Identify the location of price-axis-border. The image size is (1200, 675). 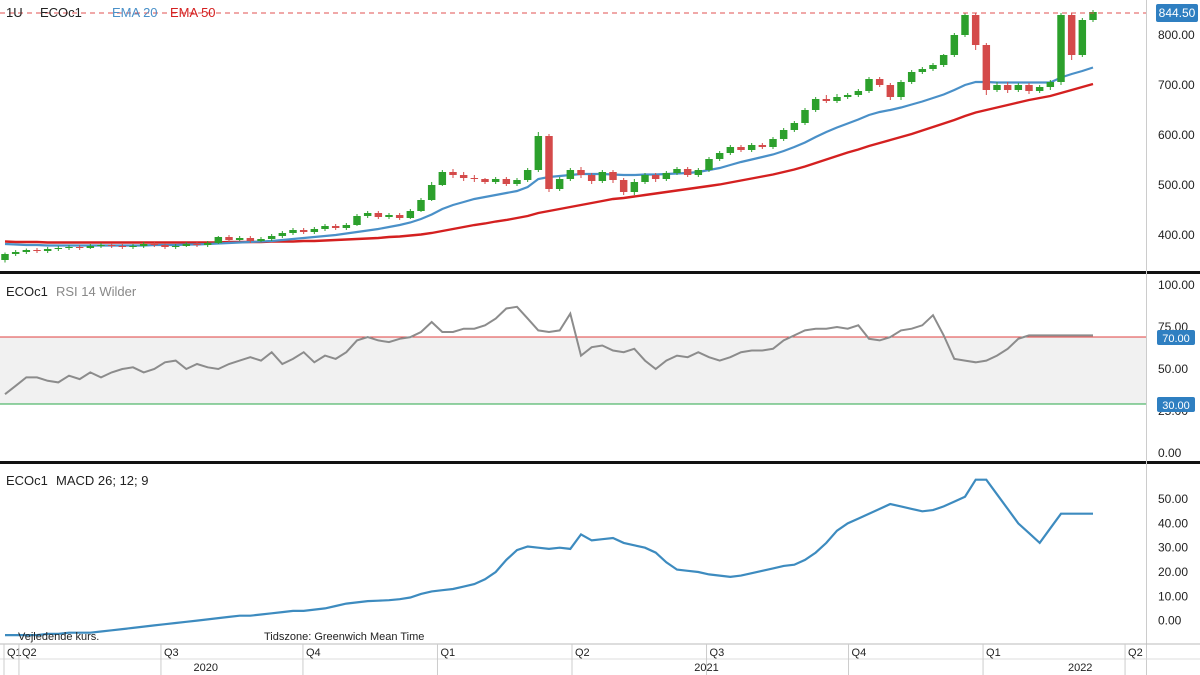
(1146, 337).